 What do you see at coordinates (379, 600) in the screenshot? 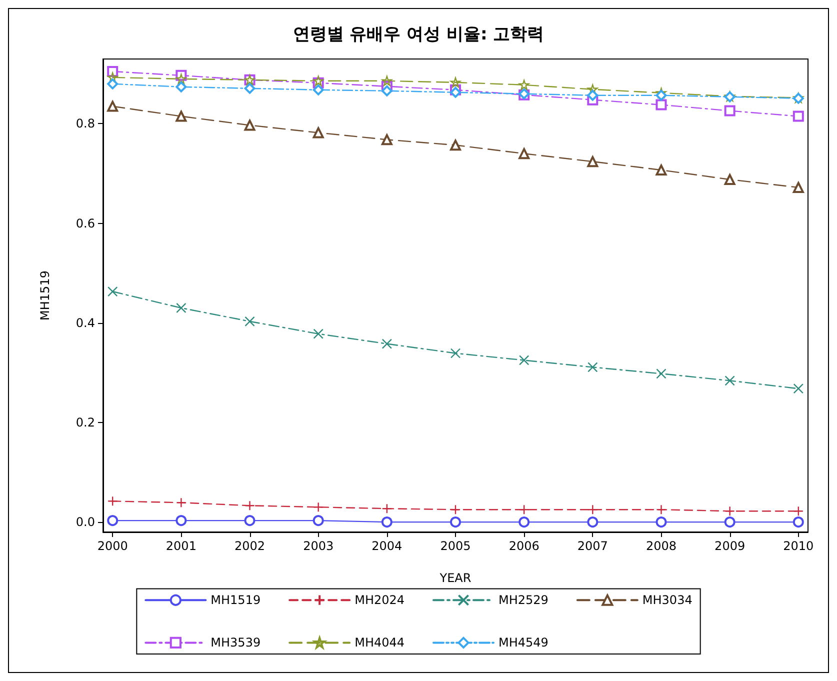
I see `legend-label: MH2024` at bounding box center [379, 600].